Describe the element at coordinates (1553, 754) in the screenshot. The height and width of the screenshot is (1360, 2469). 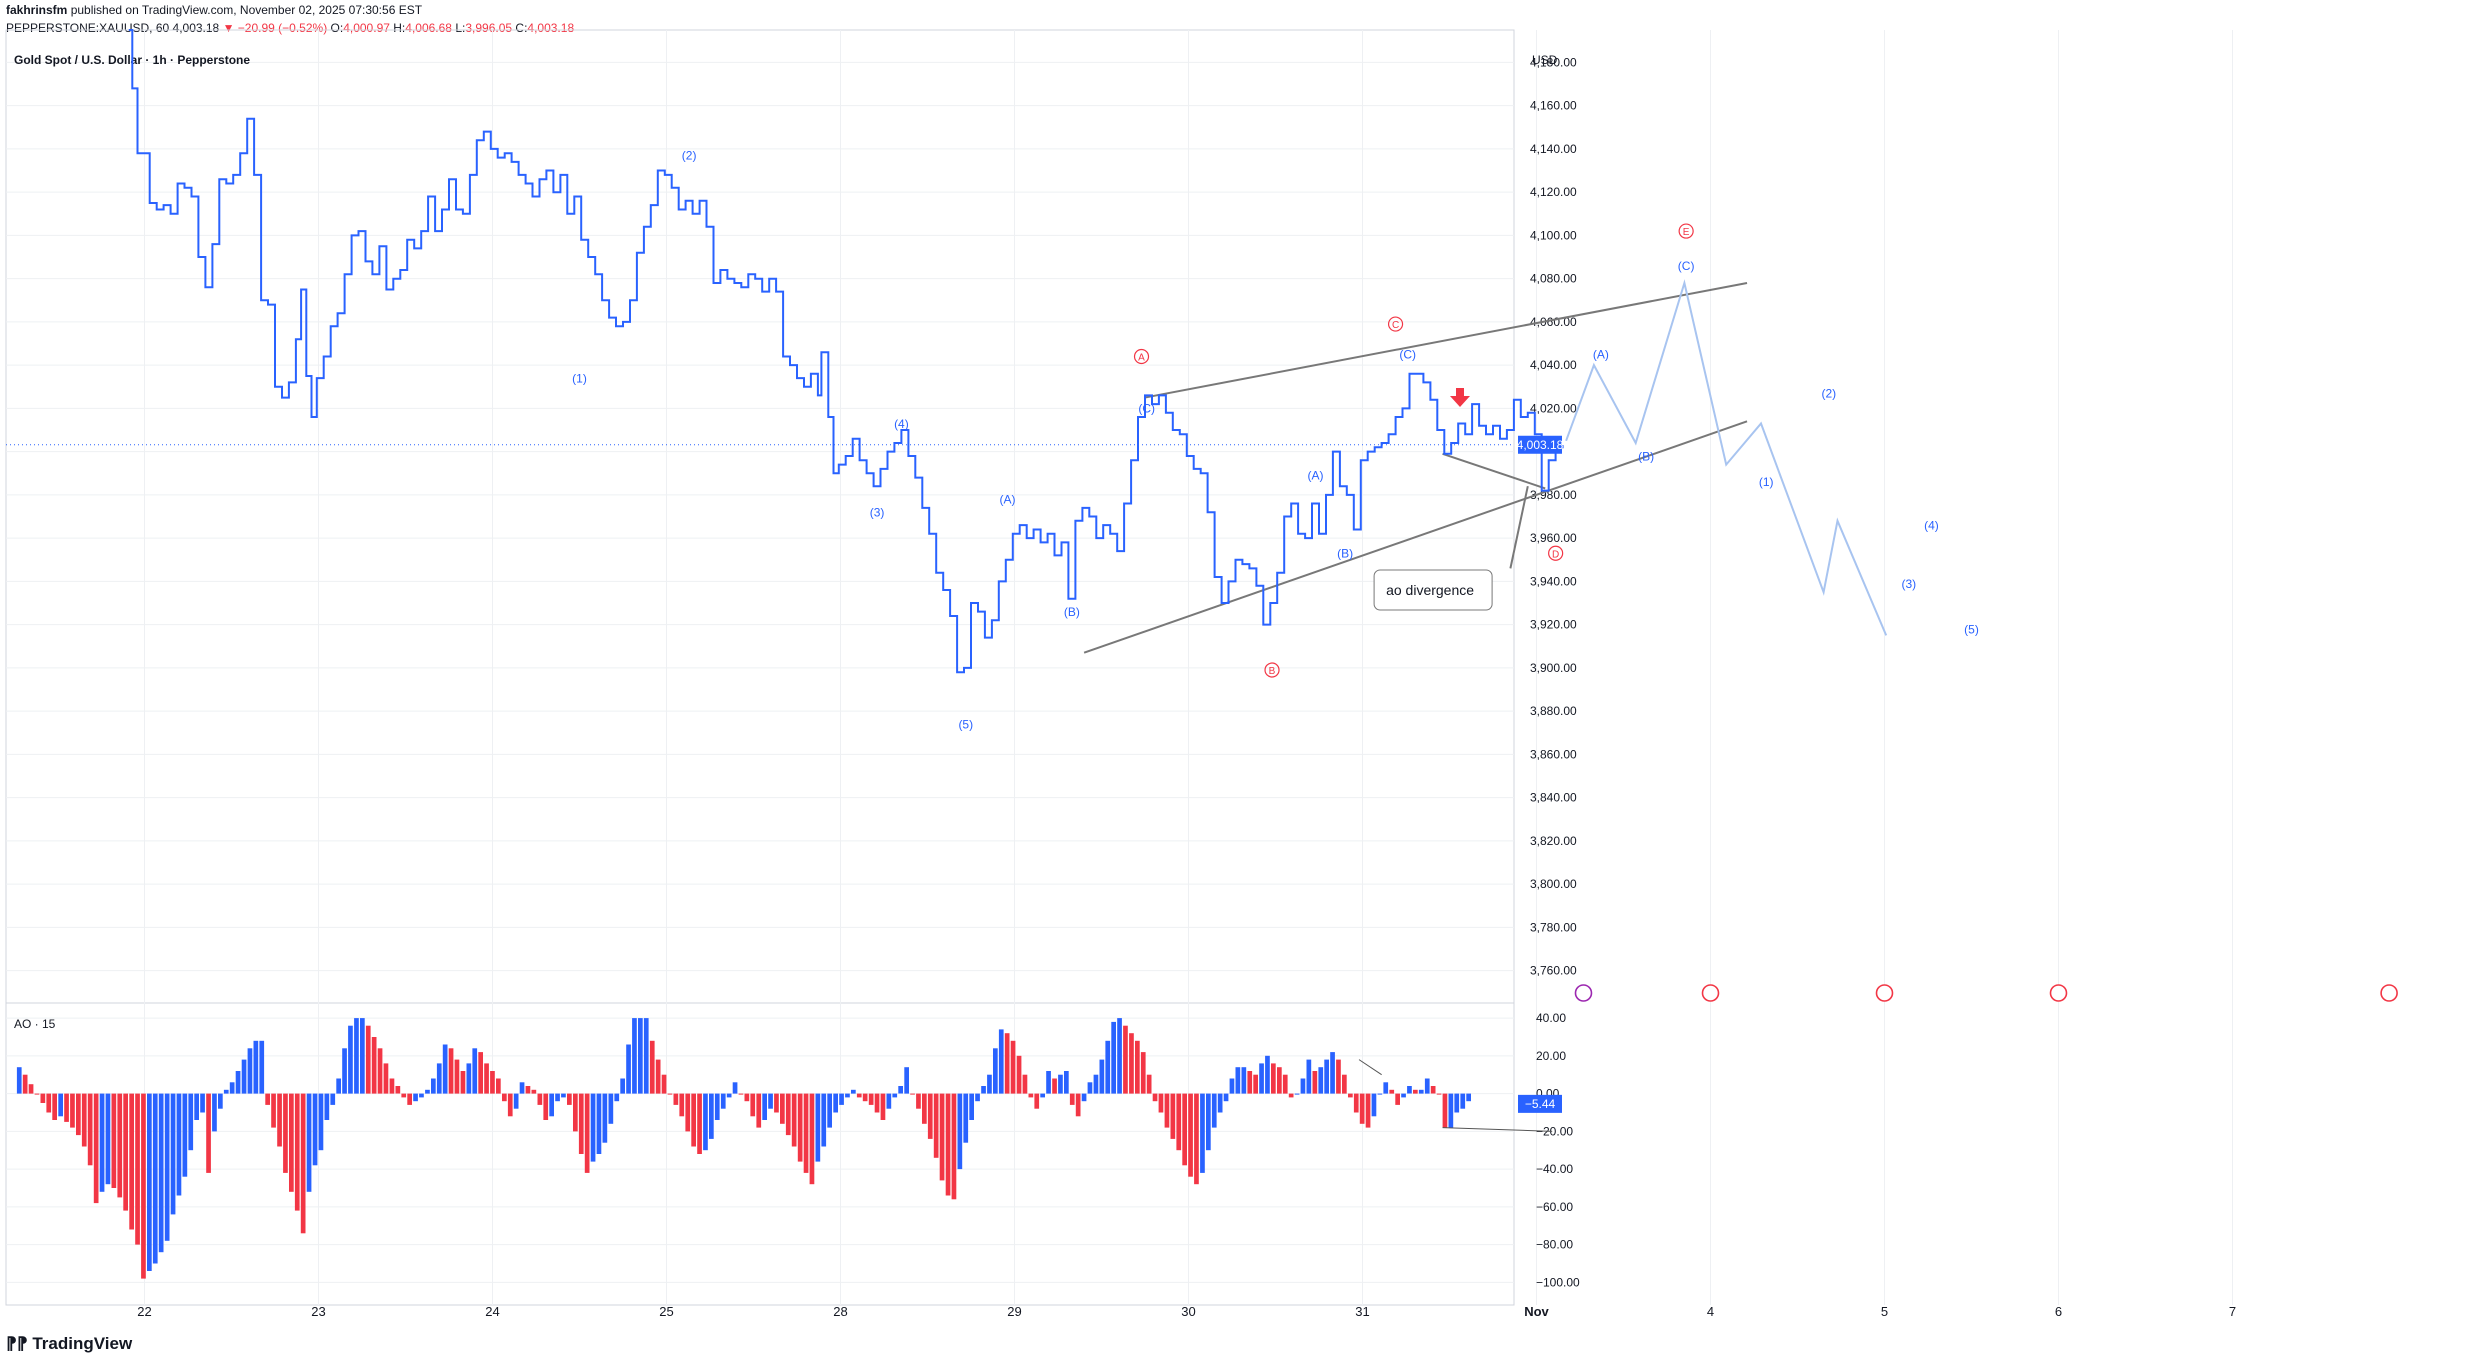
I see `y-tick-label: 3,860.00` at that location.